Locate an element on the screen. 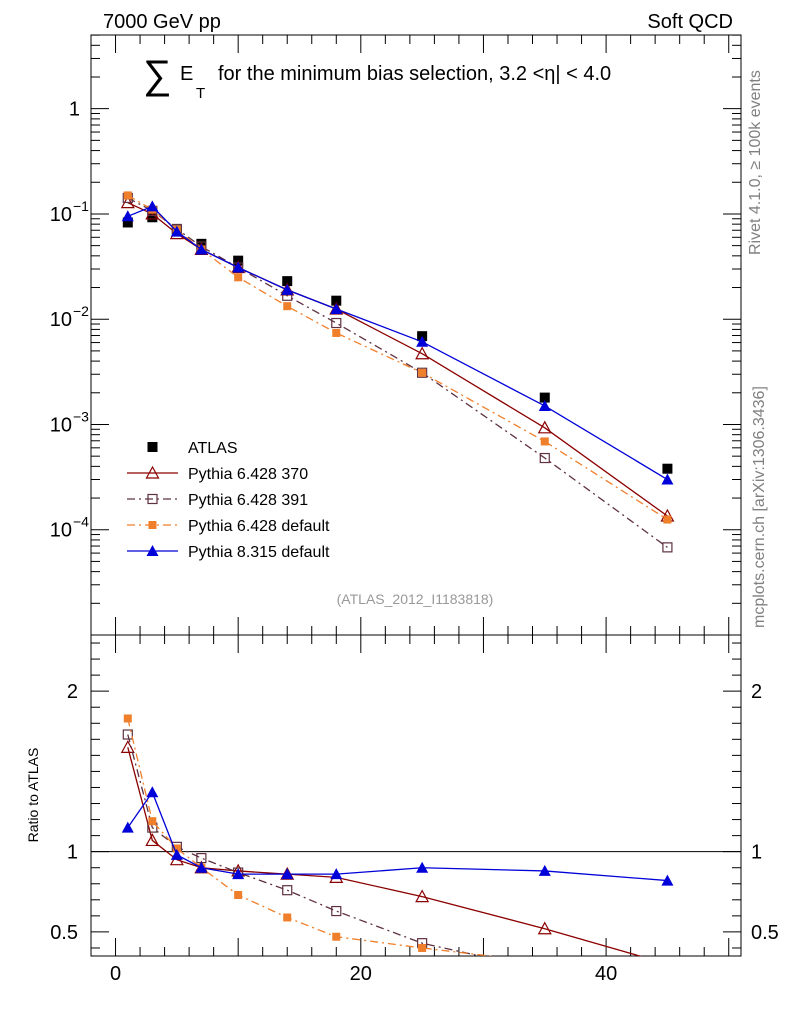 This screenshot has width=786, height=1029. title-variable: E is located at coordinates (186, 74).